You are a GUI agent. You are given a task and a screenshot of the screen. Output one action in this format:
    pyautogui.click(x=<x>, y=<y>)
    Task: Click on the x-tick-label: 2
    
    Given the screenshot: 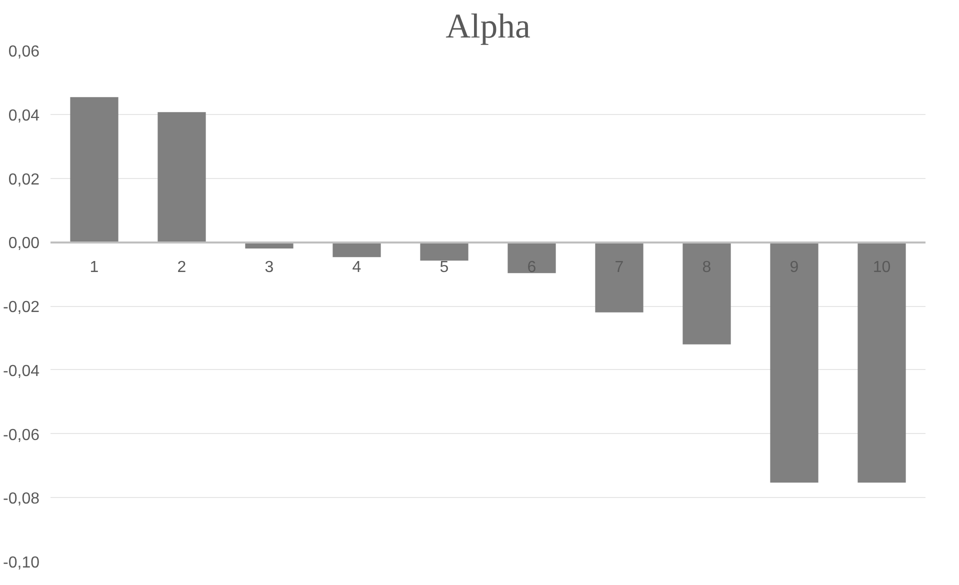 What is the action you would take?
    pyautogui.click(x=181, y=267)
    